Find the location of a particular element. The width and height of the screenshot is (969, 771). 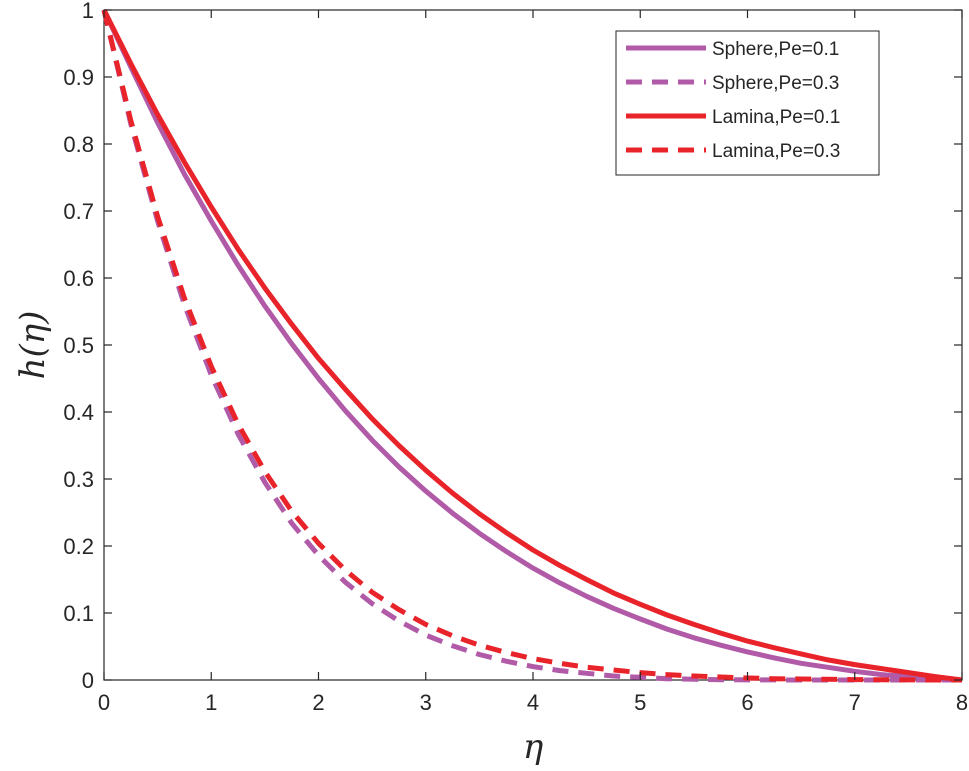

y-tick-label: 0.2 is located at coordinates (78, 546).